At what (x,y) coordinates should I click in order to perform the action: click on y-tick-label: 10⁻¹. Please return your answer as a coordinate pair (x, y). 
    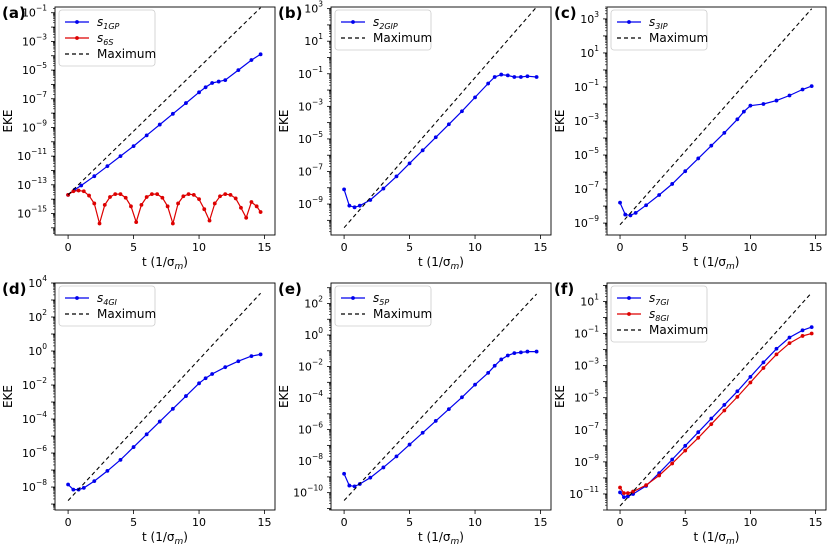
    Looking at the image, I should click on (586, 333).